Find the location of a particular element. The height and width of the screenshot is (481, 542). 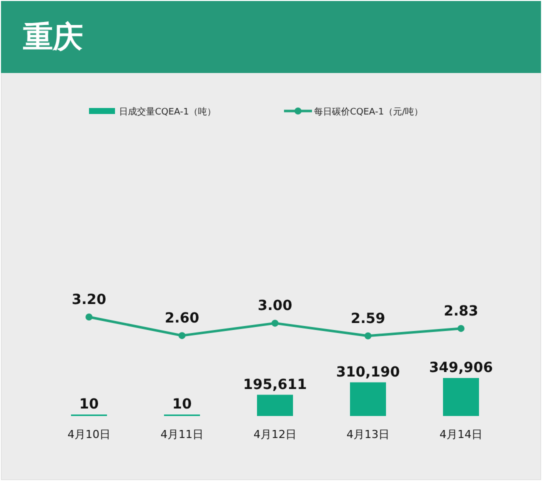

x-tick-label: 4月13日 is located at coordinates (368, 434).